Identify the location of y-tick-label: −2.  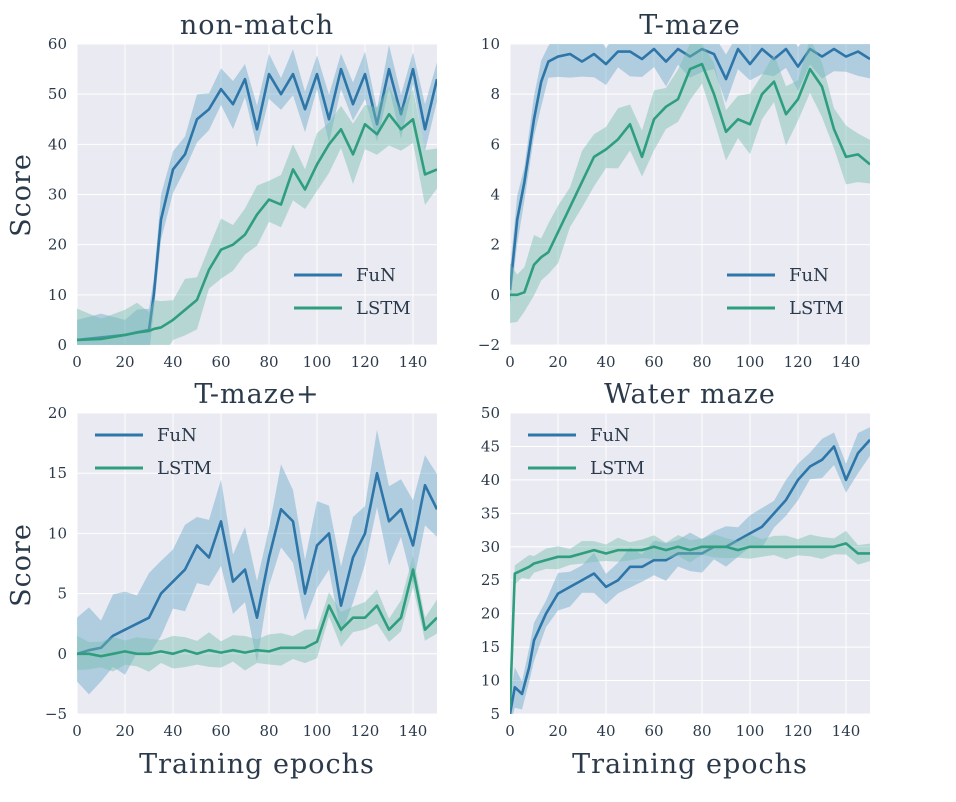
(489, 345).